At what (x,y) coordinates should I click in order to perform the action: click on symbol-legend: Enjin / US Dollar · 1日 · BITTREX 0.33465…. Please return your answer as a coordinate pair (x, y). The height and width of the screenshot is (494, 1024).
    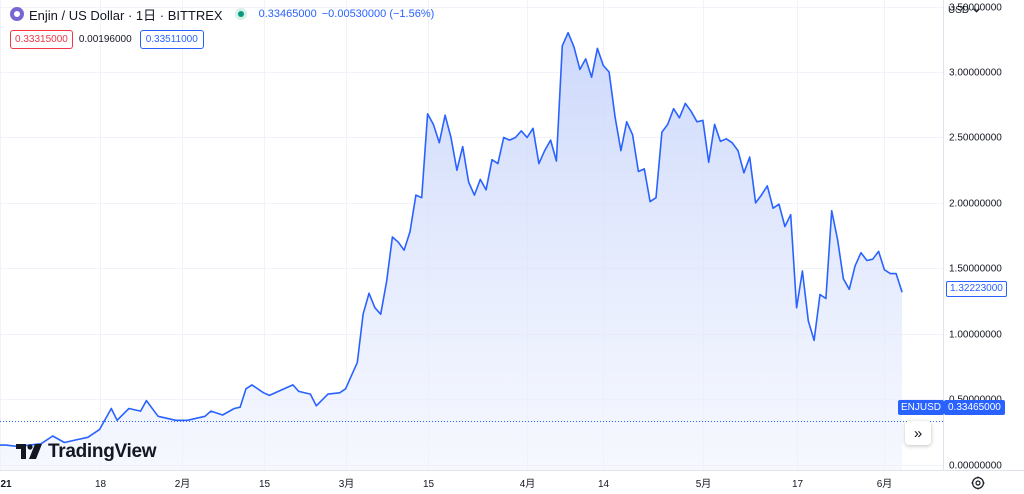
    Looking at the image, I should click on (222, 14).